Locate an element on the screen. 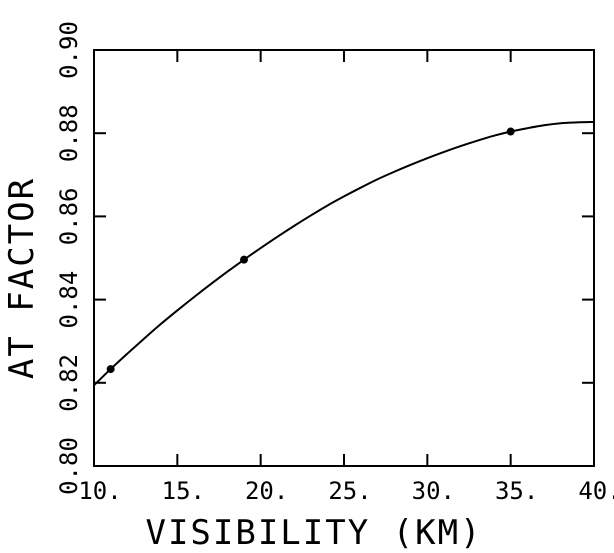 The width and height of the screenshot is (614, 553). y-tick-label: 0.80 is located at coordinates (69, 466).